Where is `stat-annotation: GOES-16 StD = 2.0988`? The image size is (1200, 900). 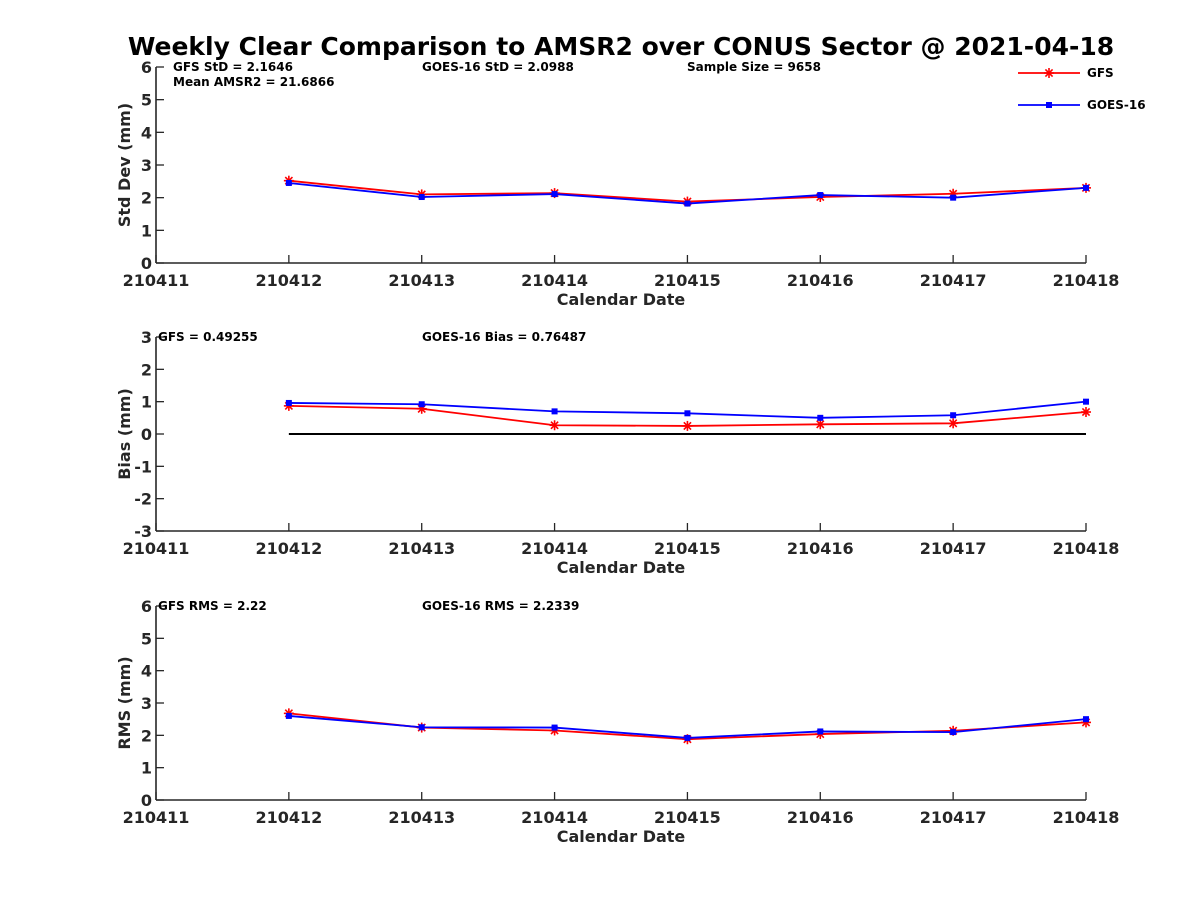
stat-annotation: GOES-16 StD = 2.0988 is located at coordinates (498, 67).